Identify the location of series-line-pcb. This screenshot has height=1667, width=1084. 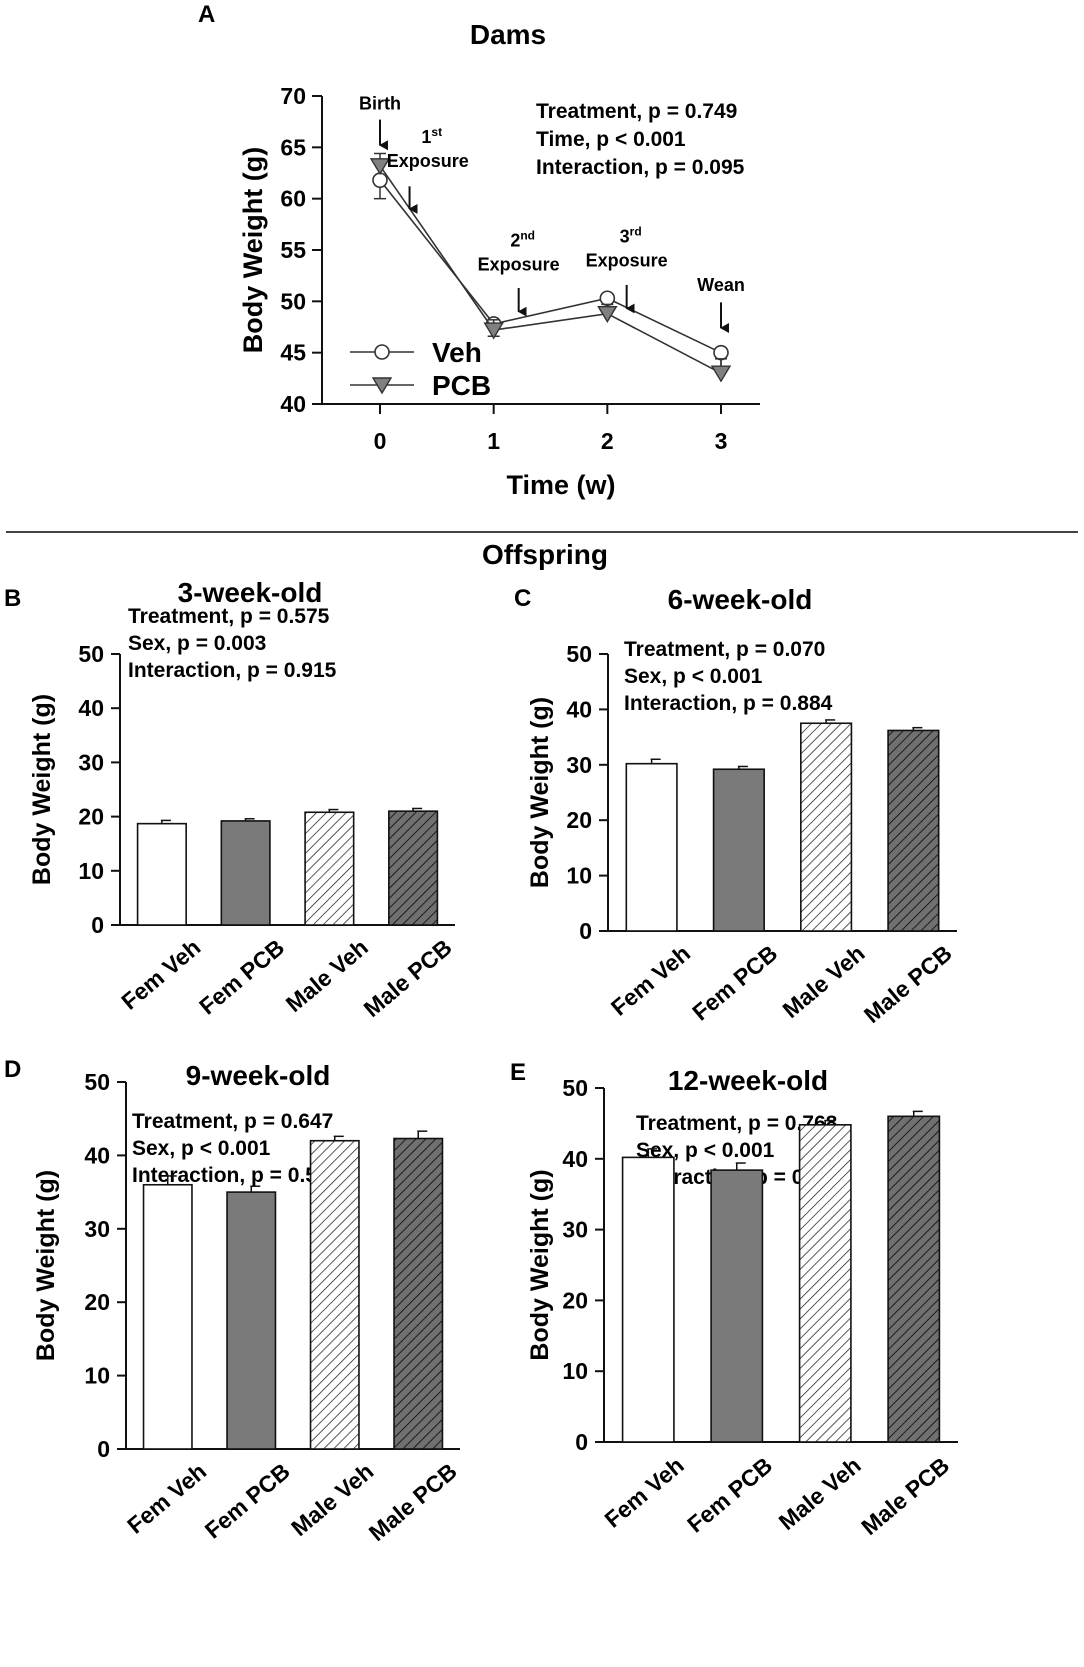
(550, 269).